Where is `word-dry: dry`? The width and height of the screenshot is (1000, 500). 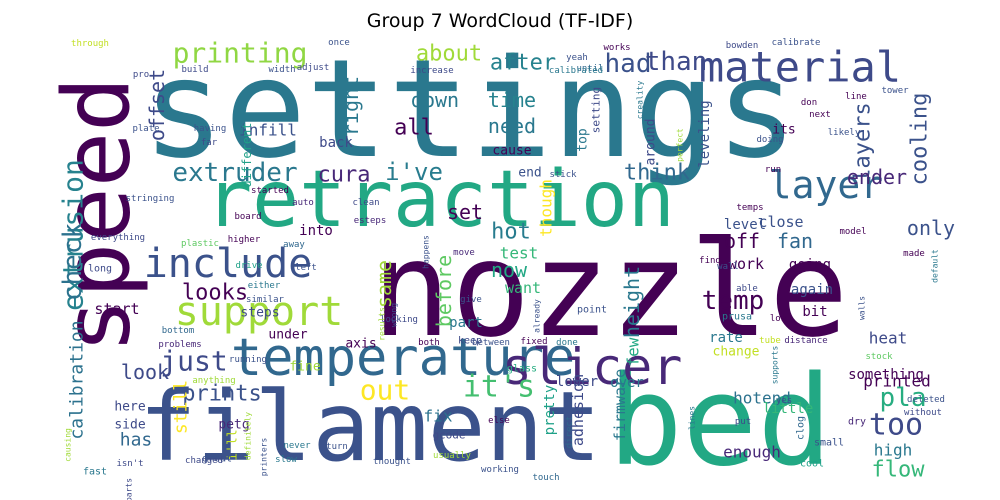
word-dry: dry is located at coordinates (857, 422).